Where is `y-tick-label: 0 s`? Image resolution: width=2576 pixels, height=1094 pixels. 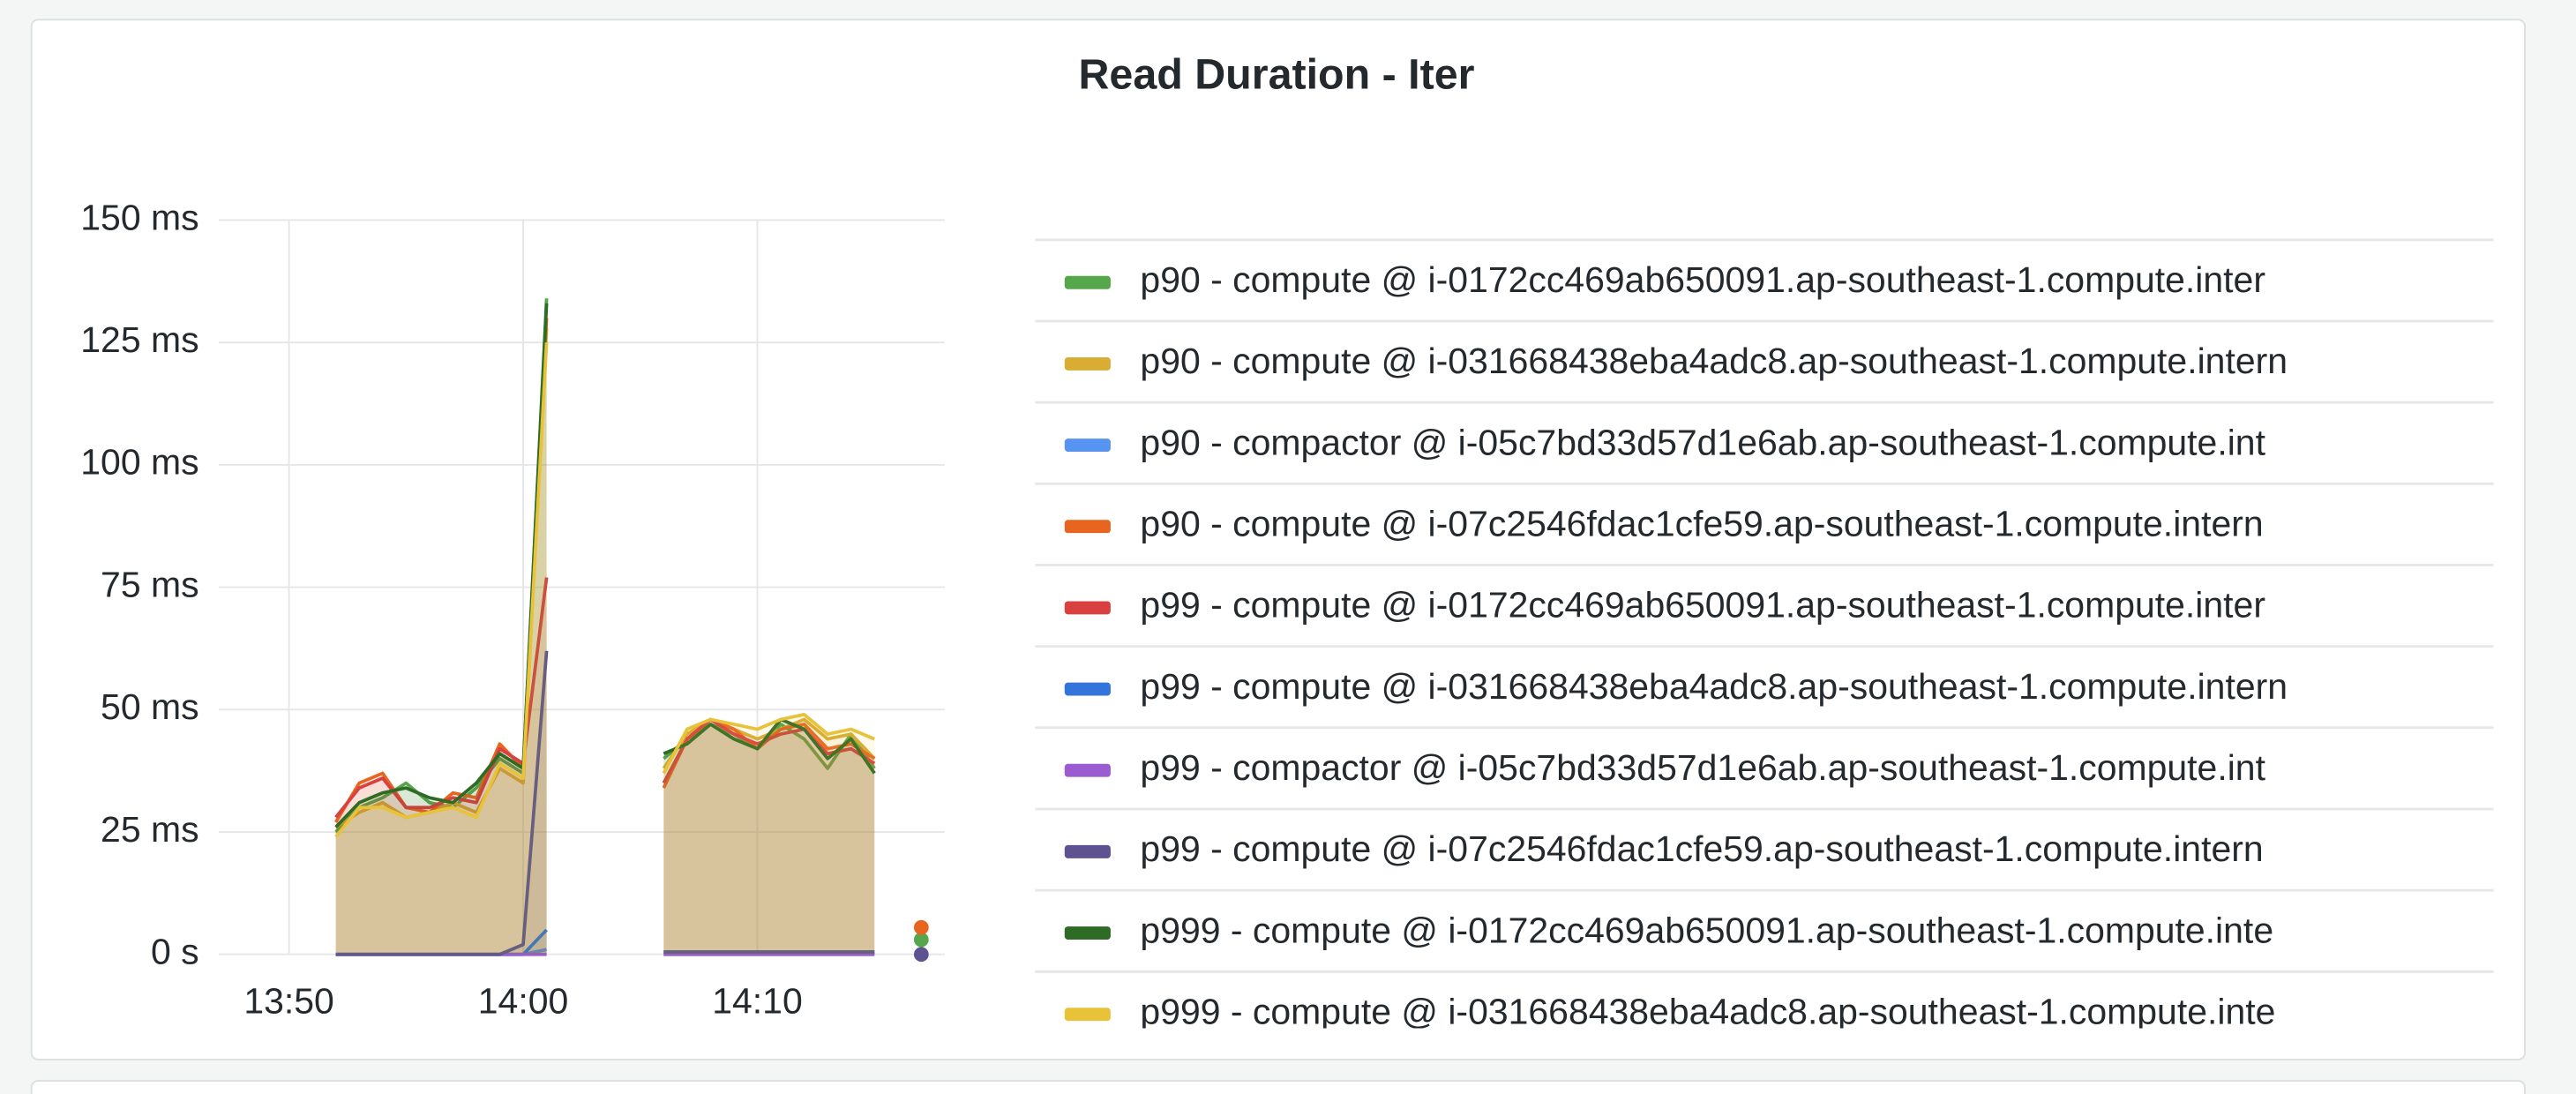
y-tick-label: 0 s is located at coordinates (175, 952).